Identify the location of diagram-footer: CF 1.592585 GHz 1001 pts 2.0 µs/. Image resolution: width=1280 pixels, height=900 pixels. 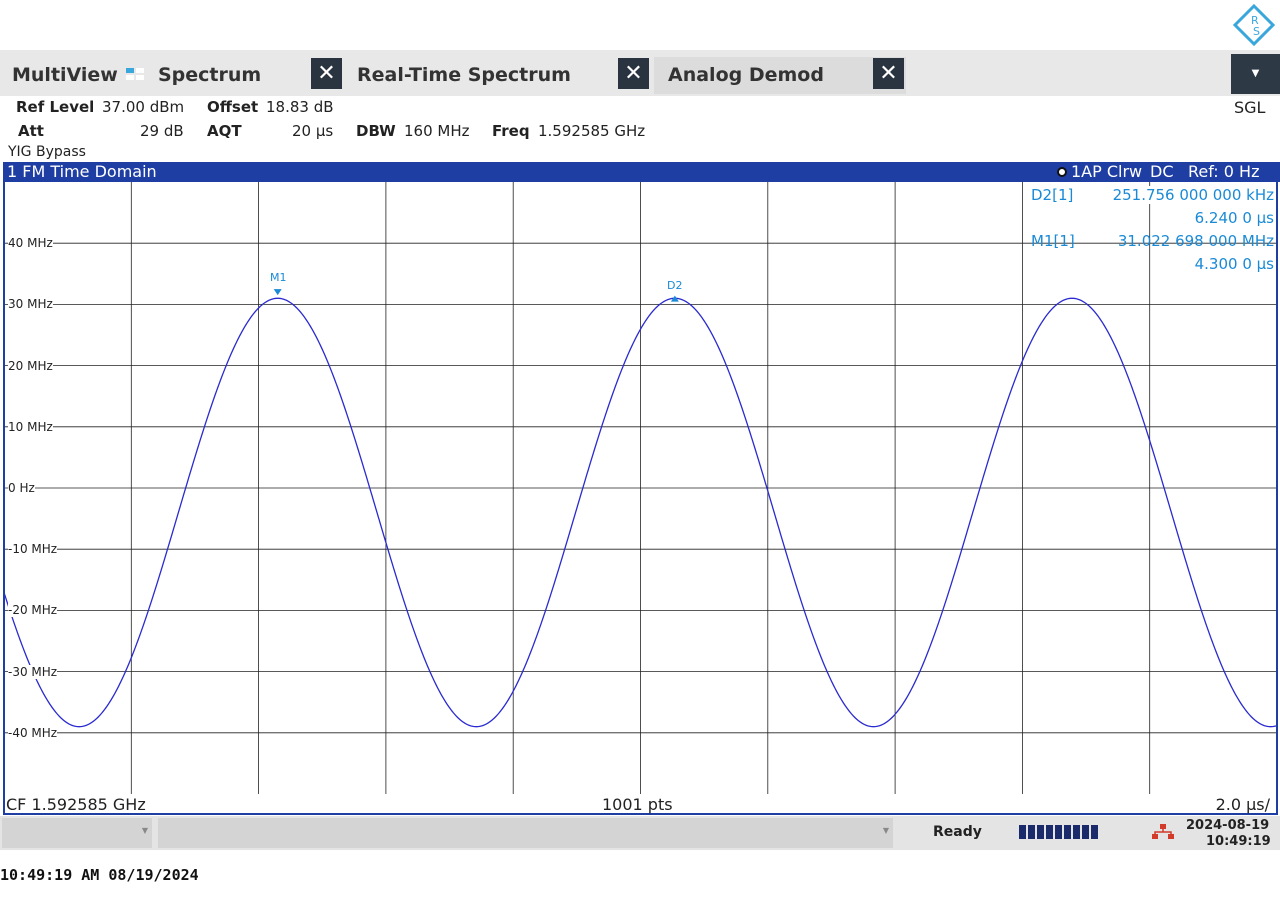
(640, 804).